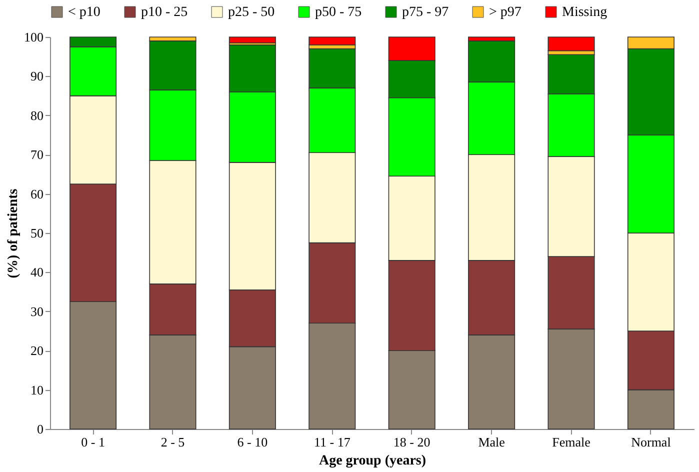  I want to click on legend-label: p75 - 97, so click(425, 12).